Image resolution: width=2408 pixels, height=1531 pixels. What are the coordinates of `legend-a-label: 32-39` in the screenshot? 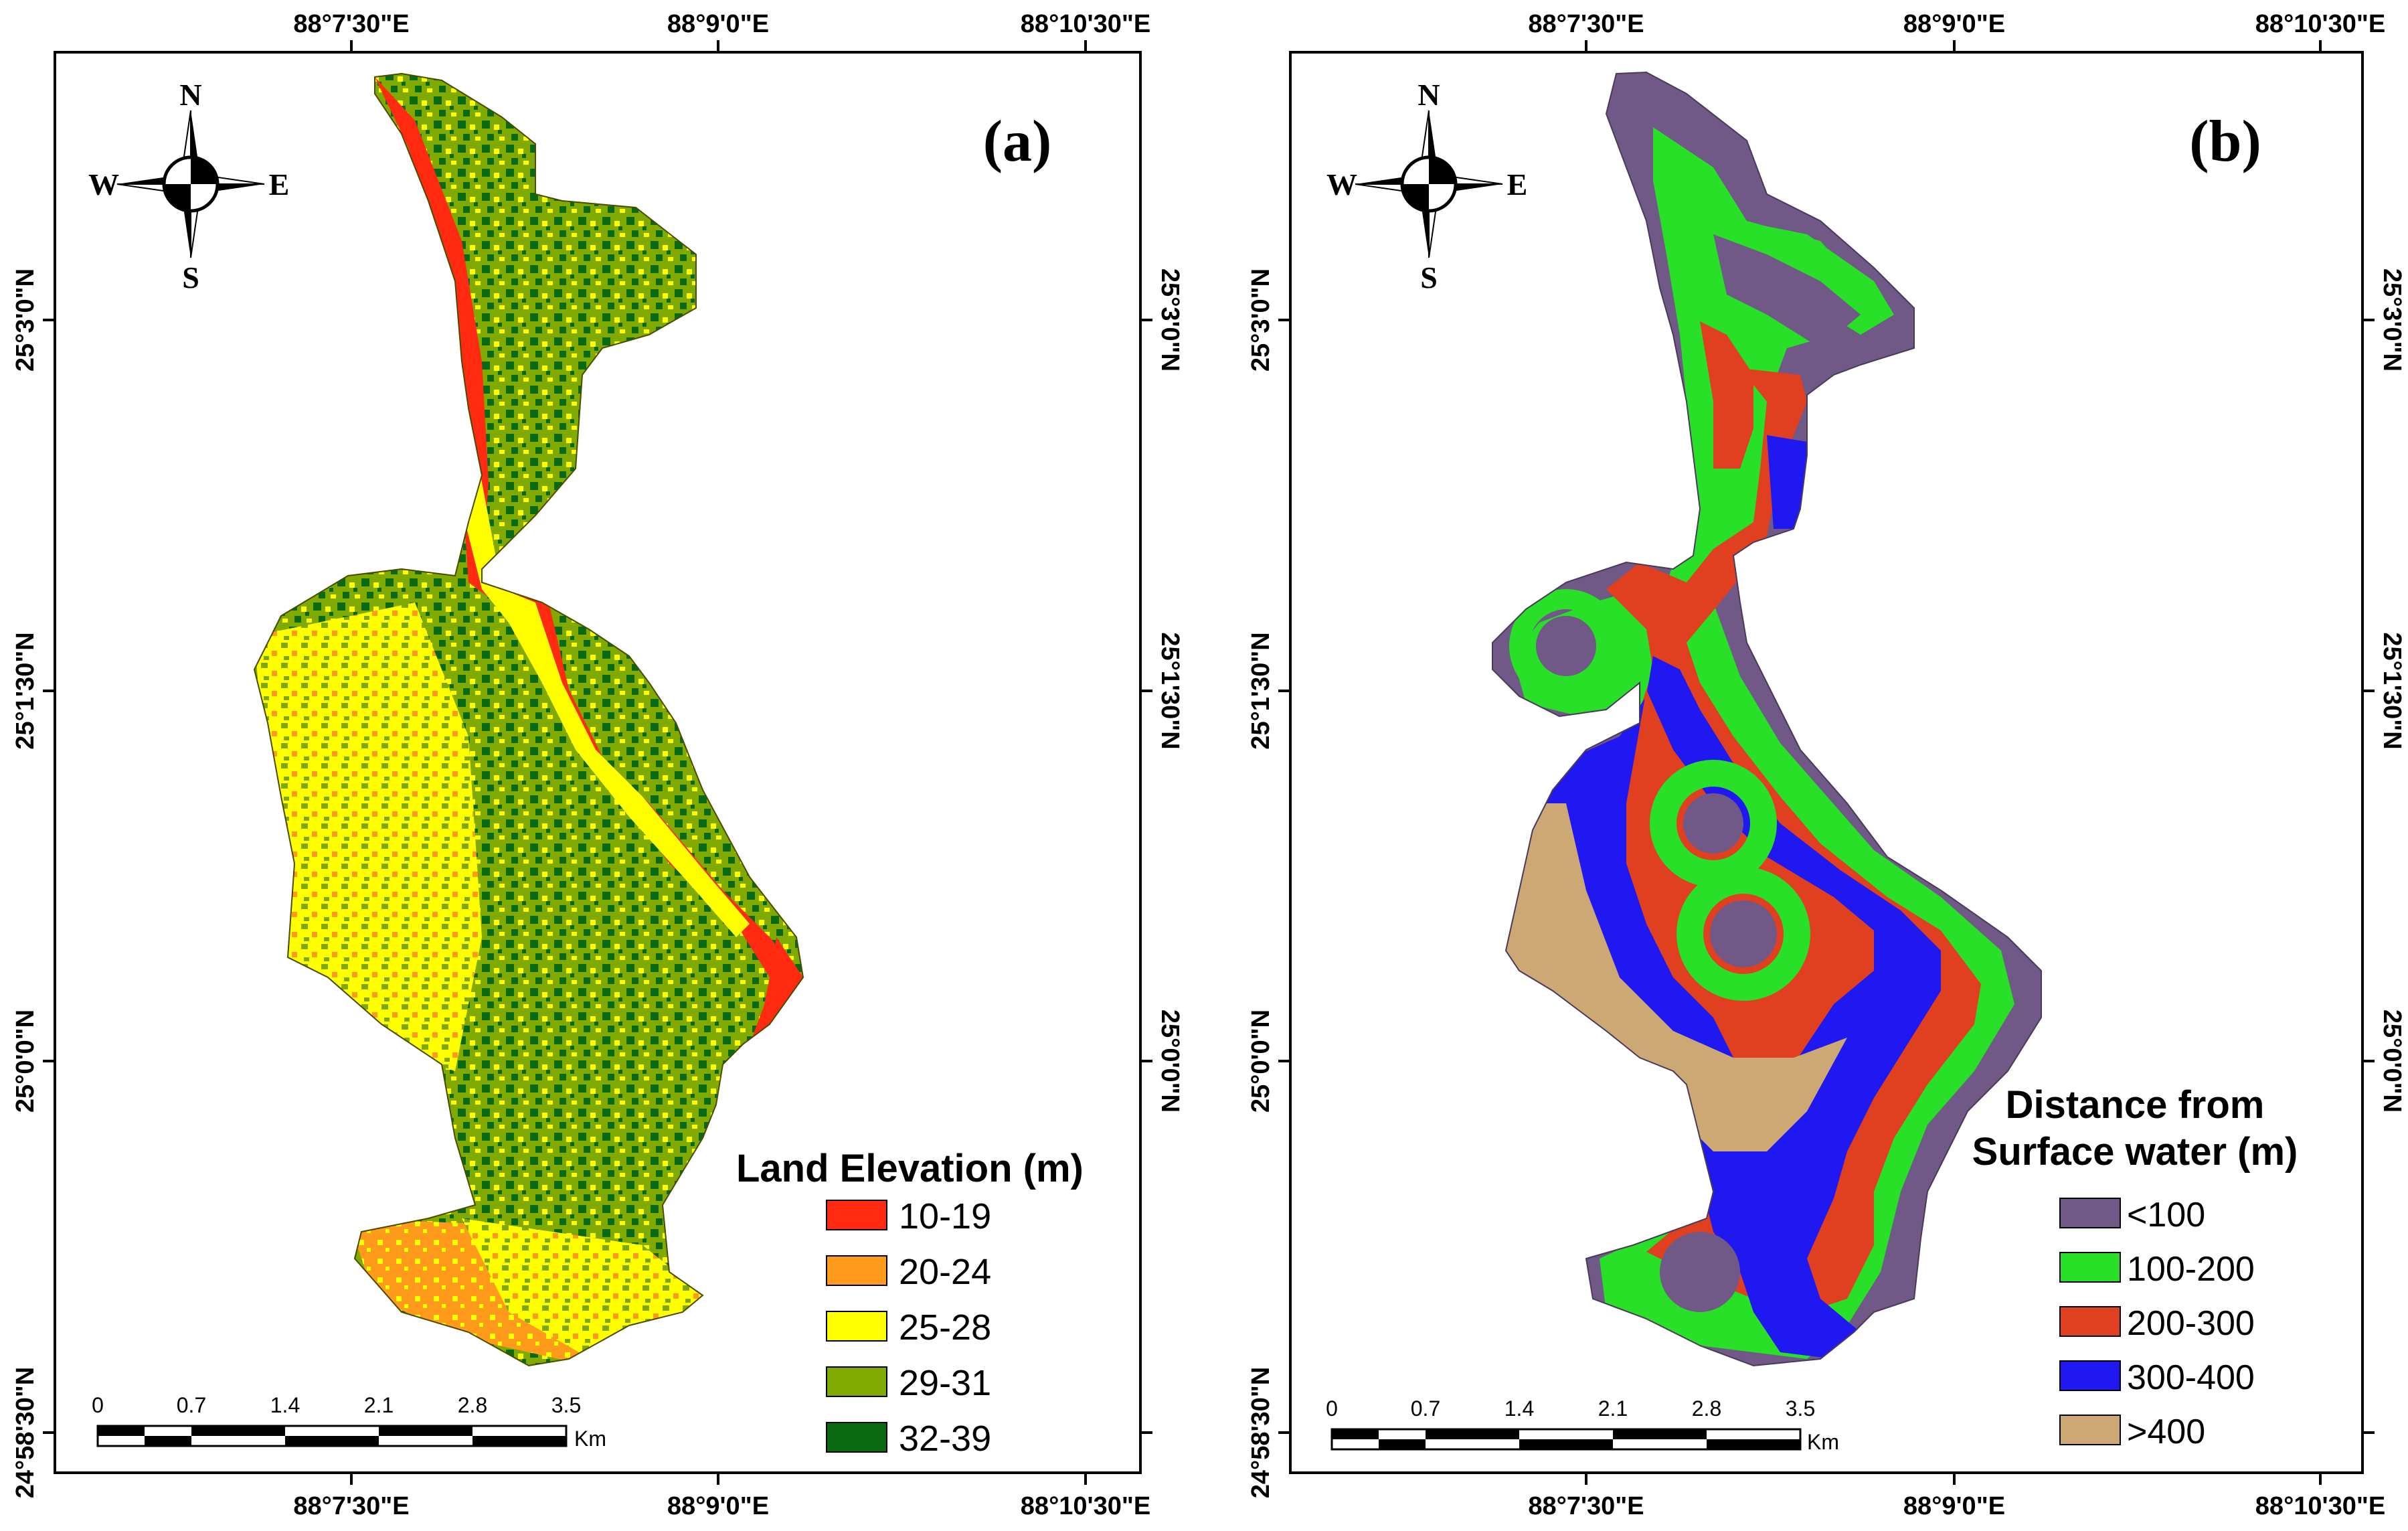 It's located at (945, 1439).